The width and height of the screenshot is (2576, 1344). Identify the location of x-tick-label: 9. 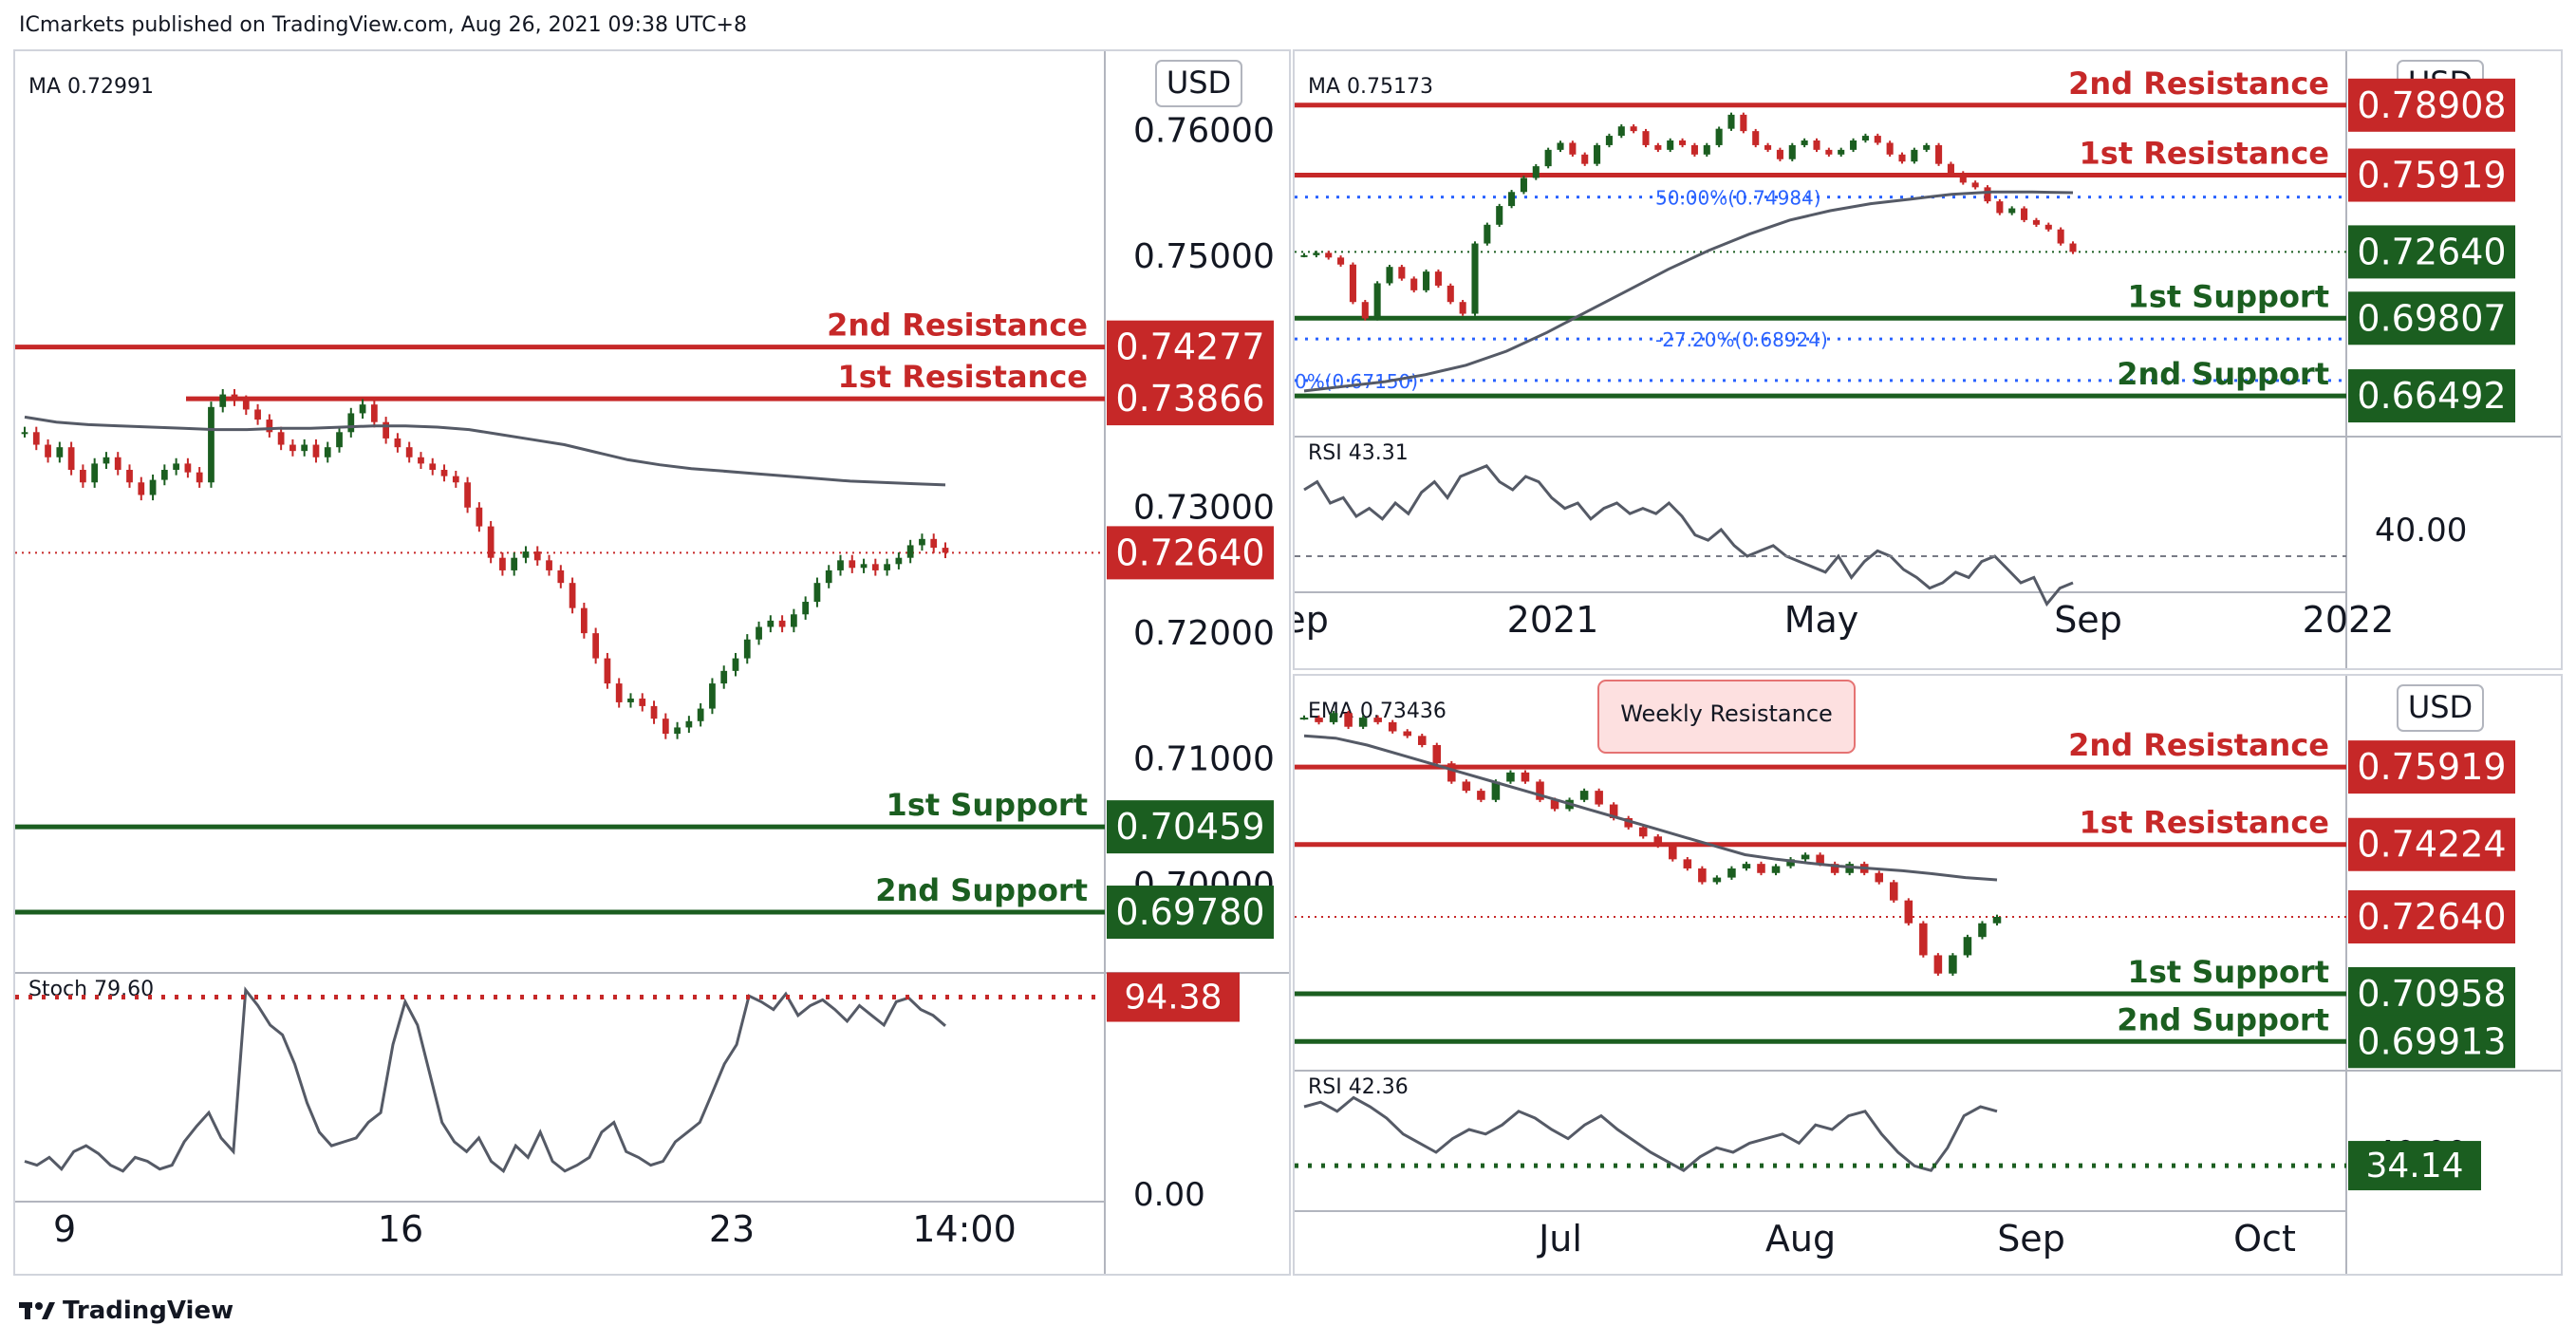
(64, 1229).